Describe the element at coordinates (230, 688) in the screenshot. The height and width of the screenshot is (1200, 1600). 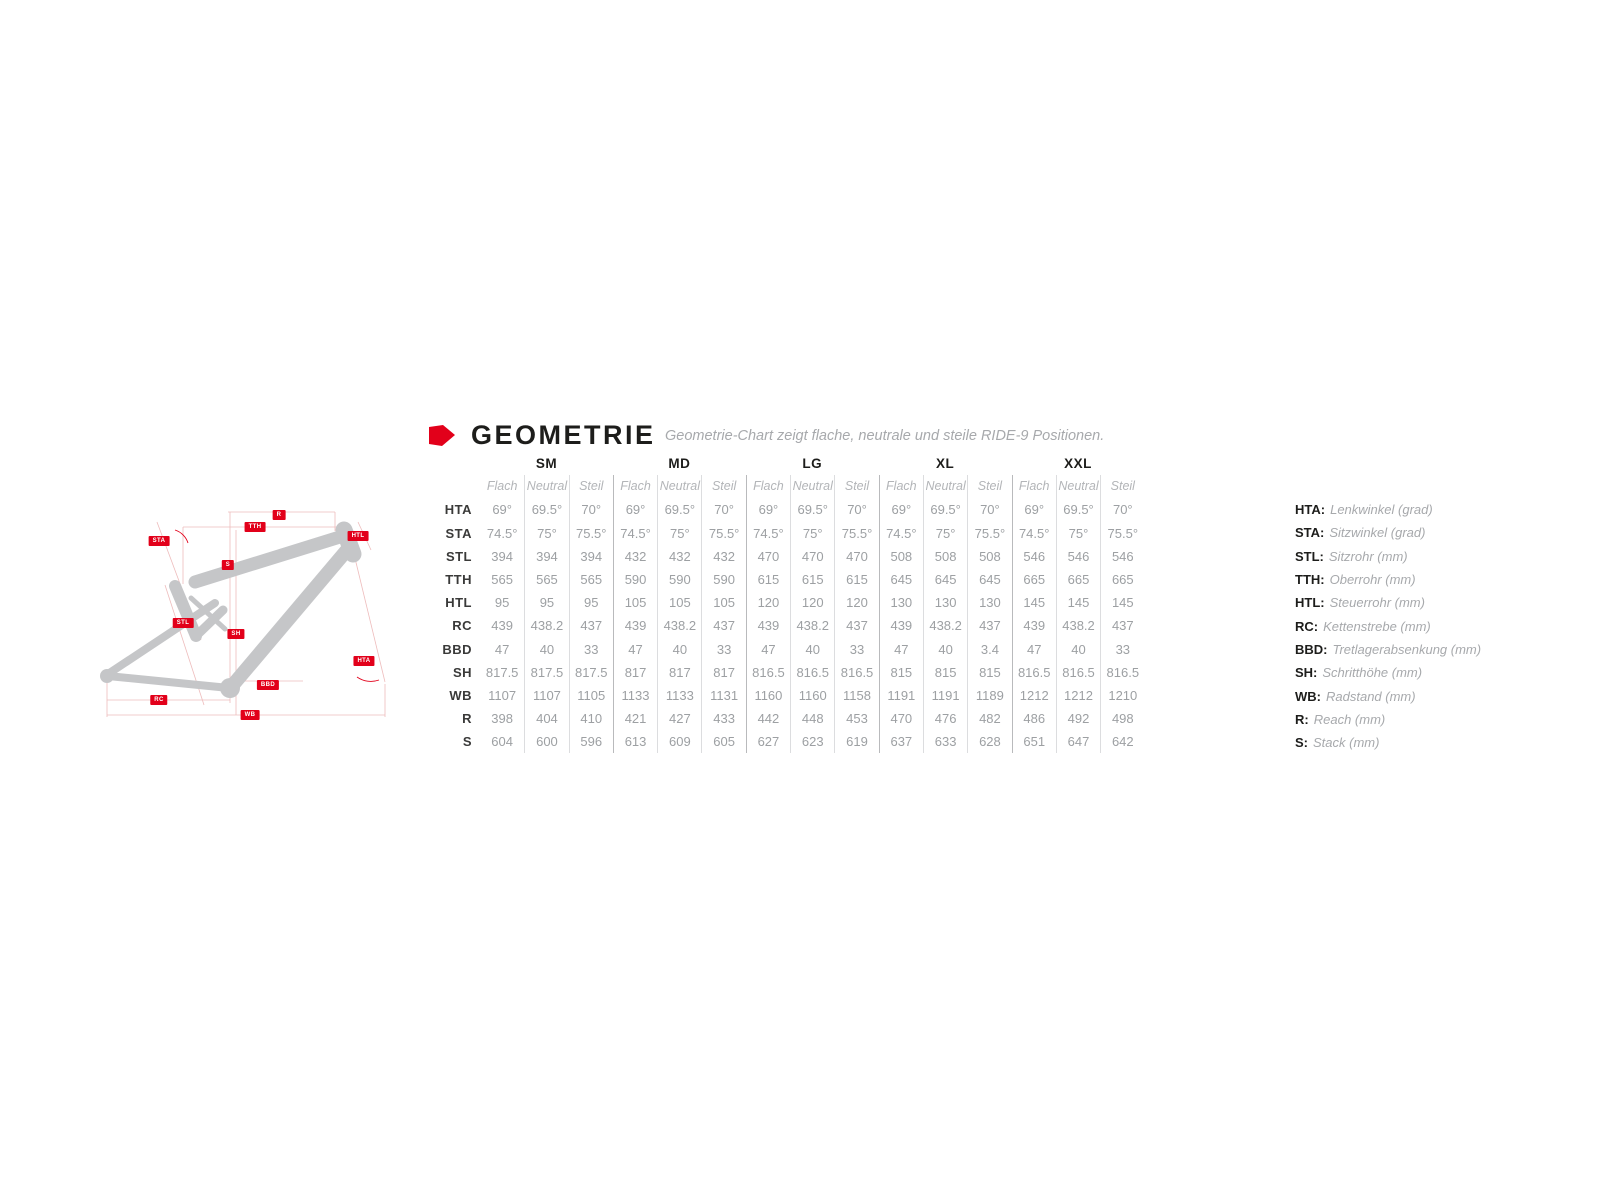
I see `bottom-bracket` at that location.